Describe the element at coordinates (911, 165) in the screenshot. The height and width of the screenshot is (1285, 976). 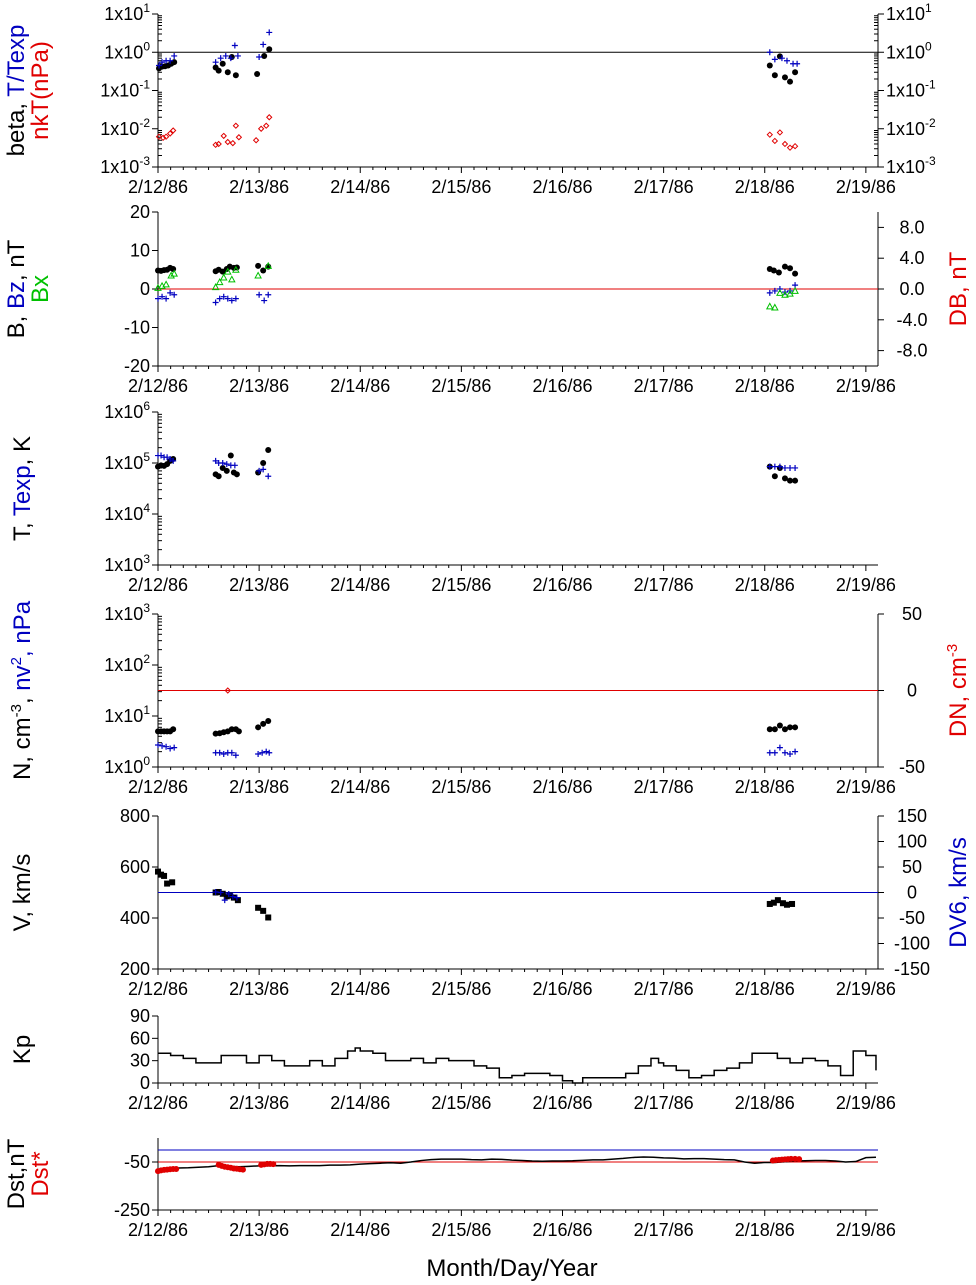
I see `y-tick-label: 1x10⁻³` at that location.